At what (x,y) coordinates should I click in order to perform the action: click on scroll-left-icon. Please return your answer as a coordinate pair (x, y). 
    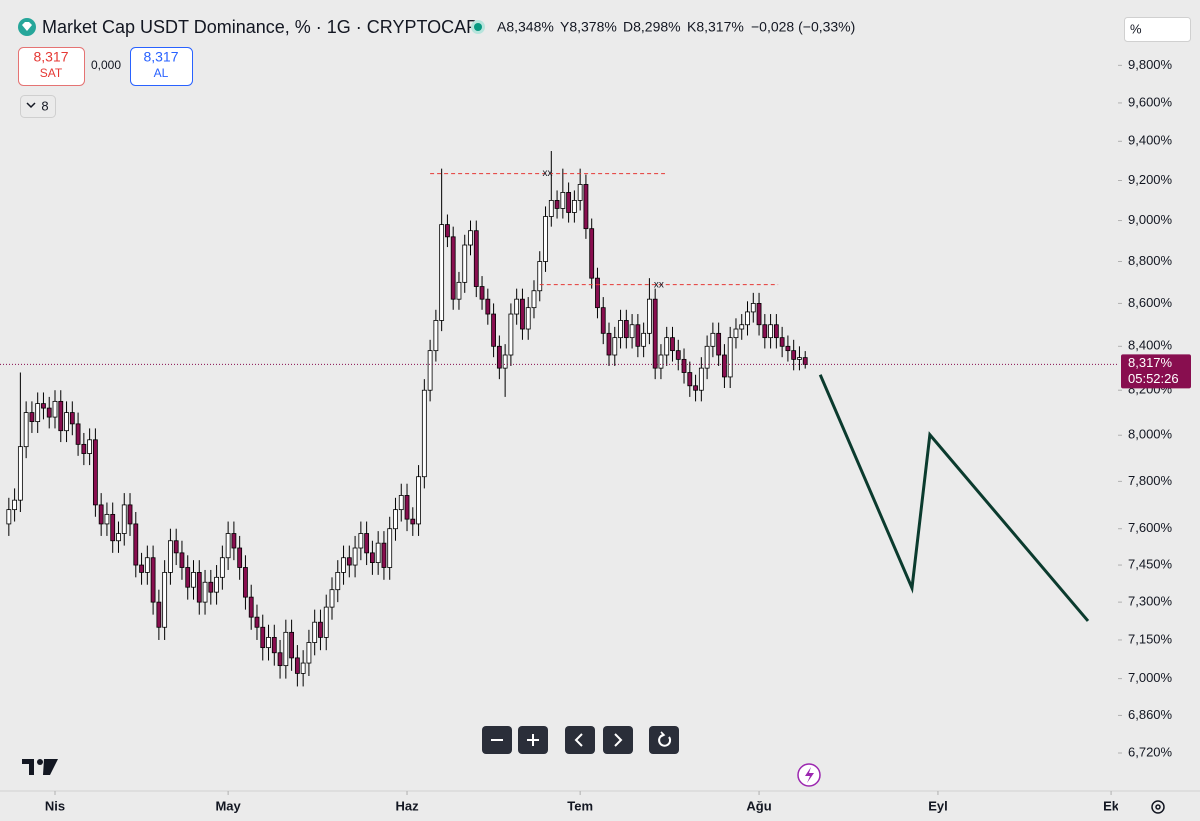
    Looking at the image, I should click on (578, 740).